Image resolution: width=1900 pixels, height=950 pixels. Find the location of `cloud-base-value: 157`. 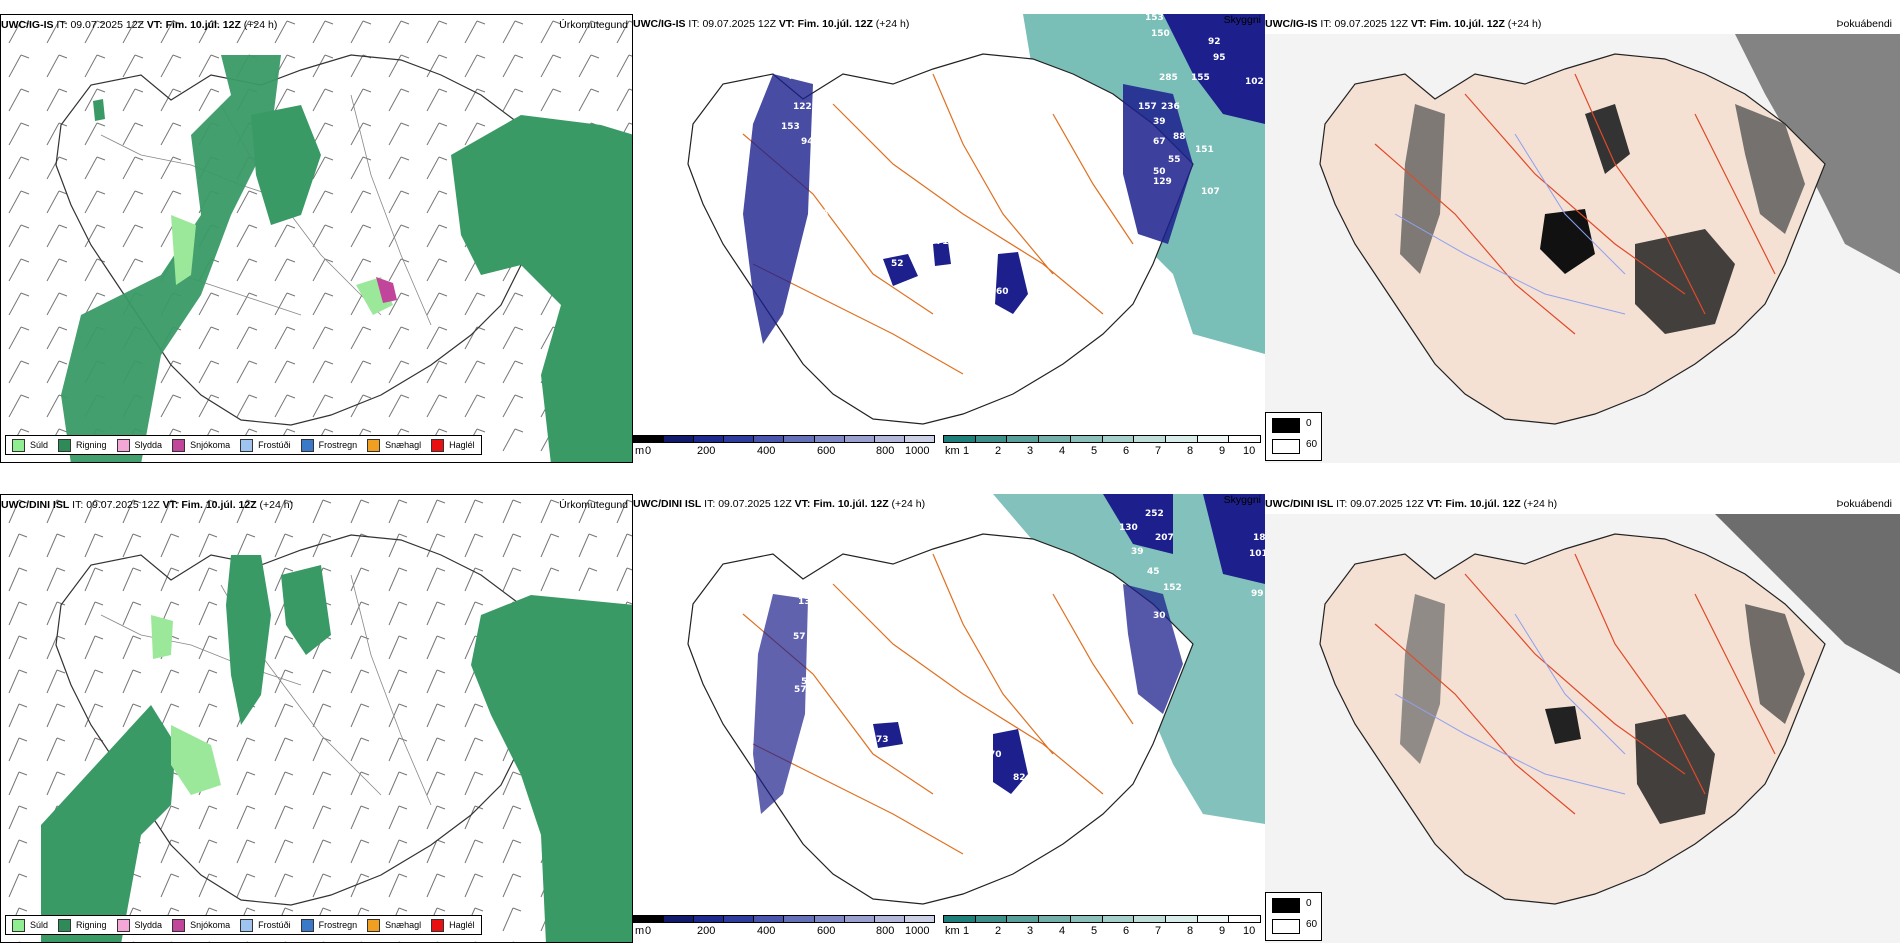

cloud-base-value: 157 is located at coordinates (1147, 107).